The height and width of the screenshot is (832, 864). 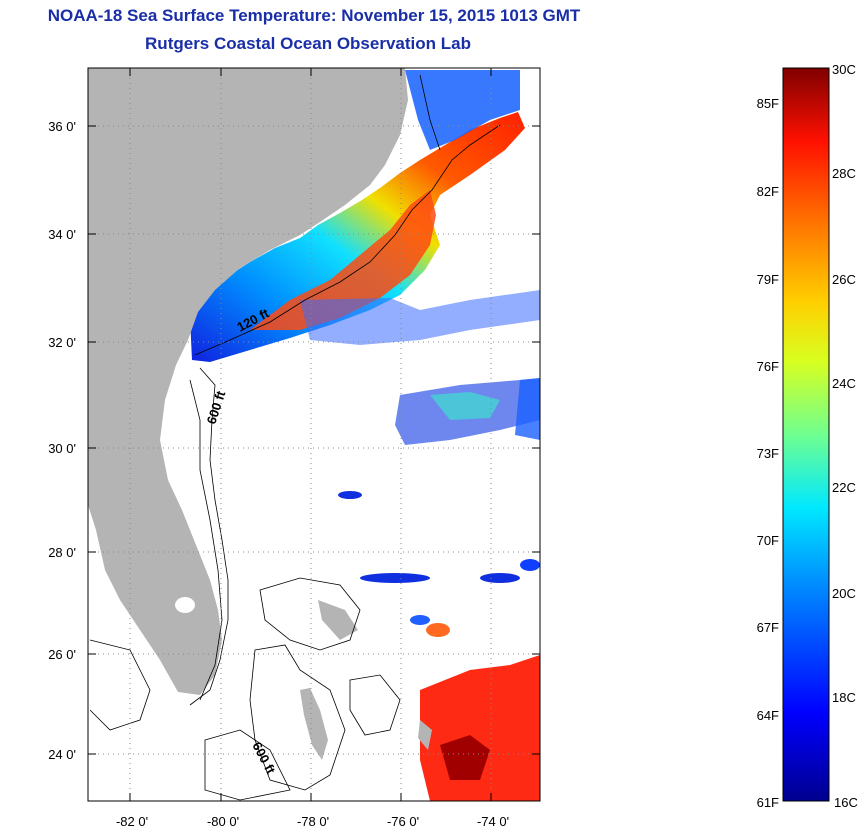 I want to click on colorbar-c-label: 22C, so click(x=844, y=487).